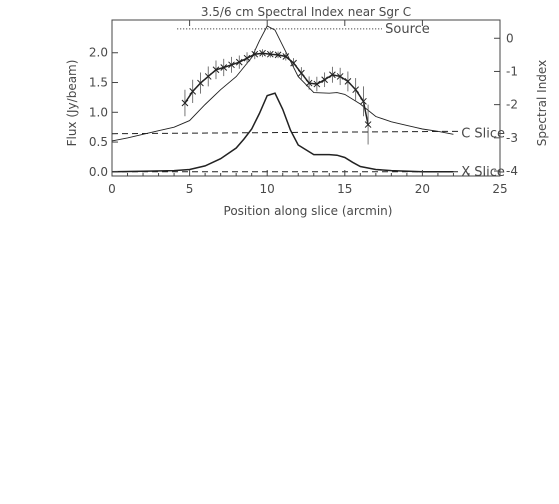  I want to click on annotation-c-slice: C Slice, so click(483, 134).